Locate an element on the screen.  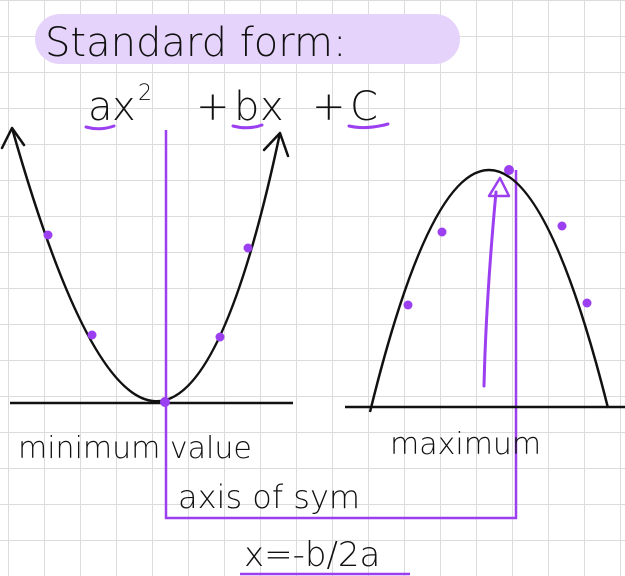
axis-of-symmetry-label: axis of sym is located at coordinates (269, 497).